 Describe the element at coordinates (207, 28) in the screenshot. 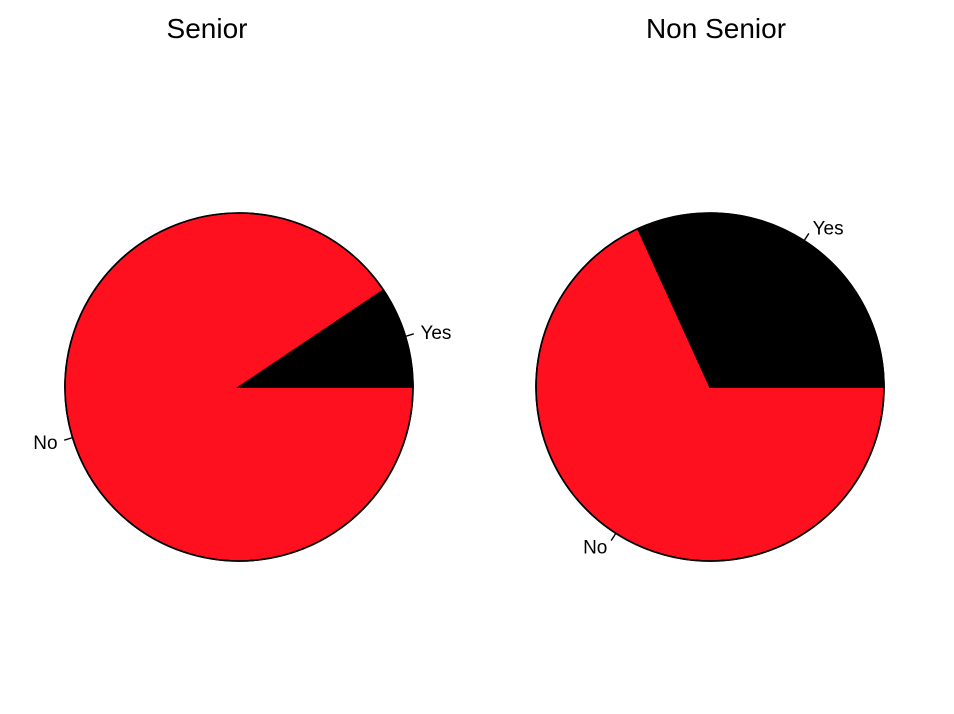

I see `pie-title: Senior` at that location.